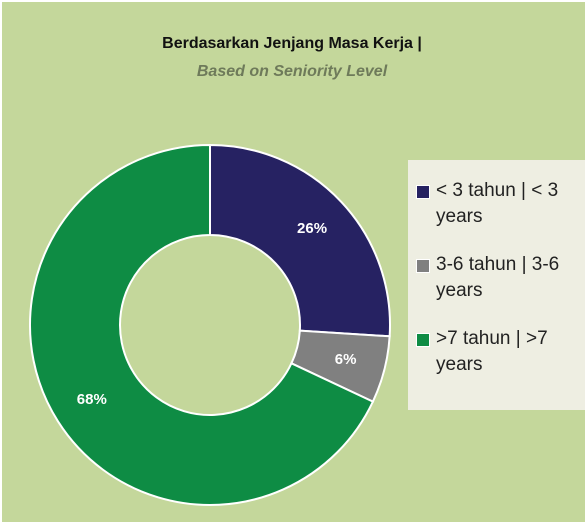 The height and width of the screenshot is (524, 587). What do you see at coordinates (292, 43) in the screenshot?
I see `chart-title: Berdasarkan Jenjang Masa Kerja |` at bounding box center [292, 43].